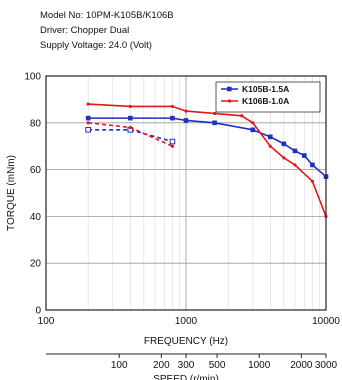  I want to click on x-tick-label: 100, so click(46, 321).